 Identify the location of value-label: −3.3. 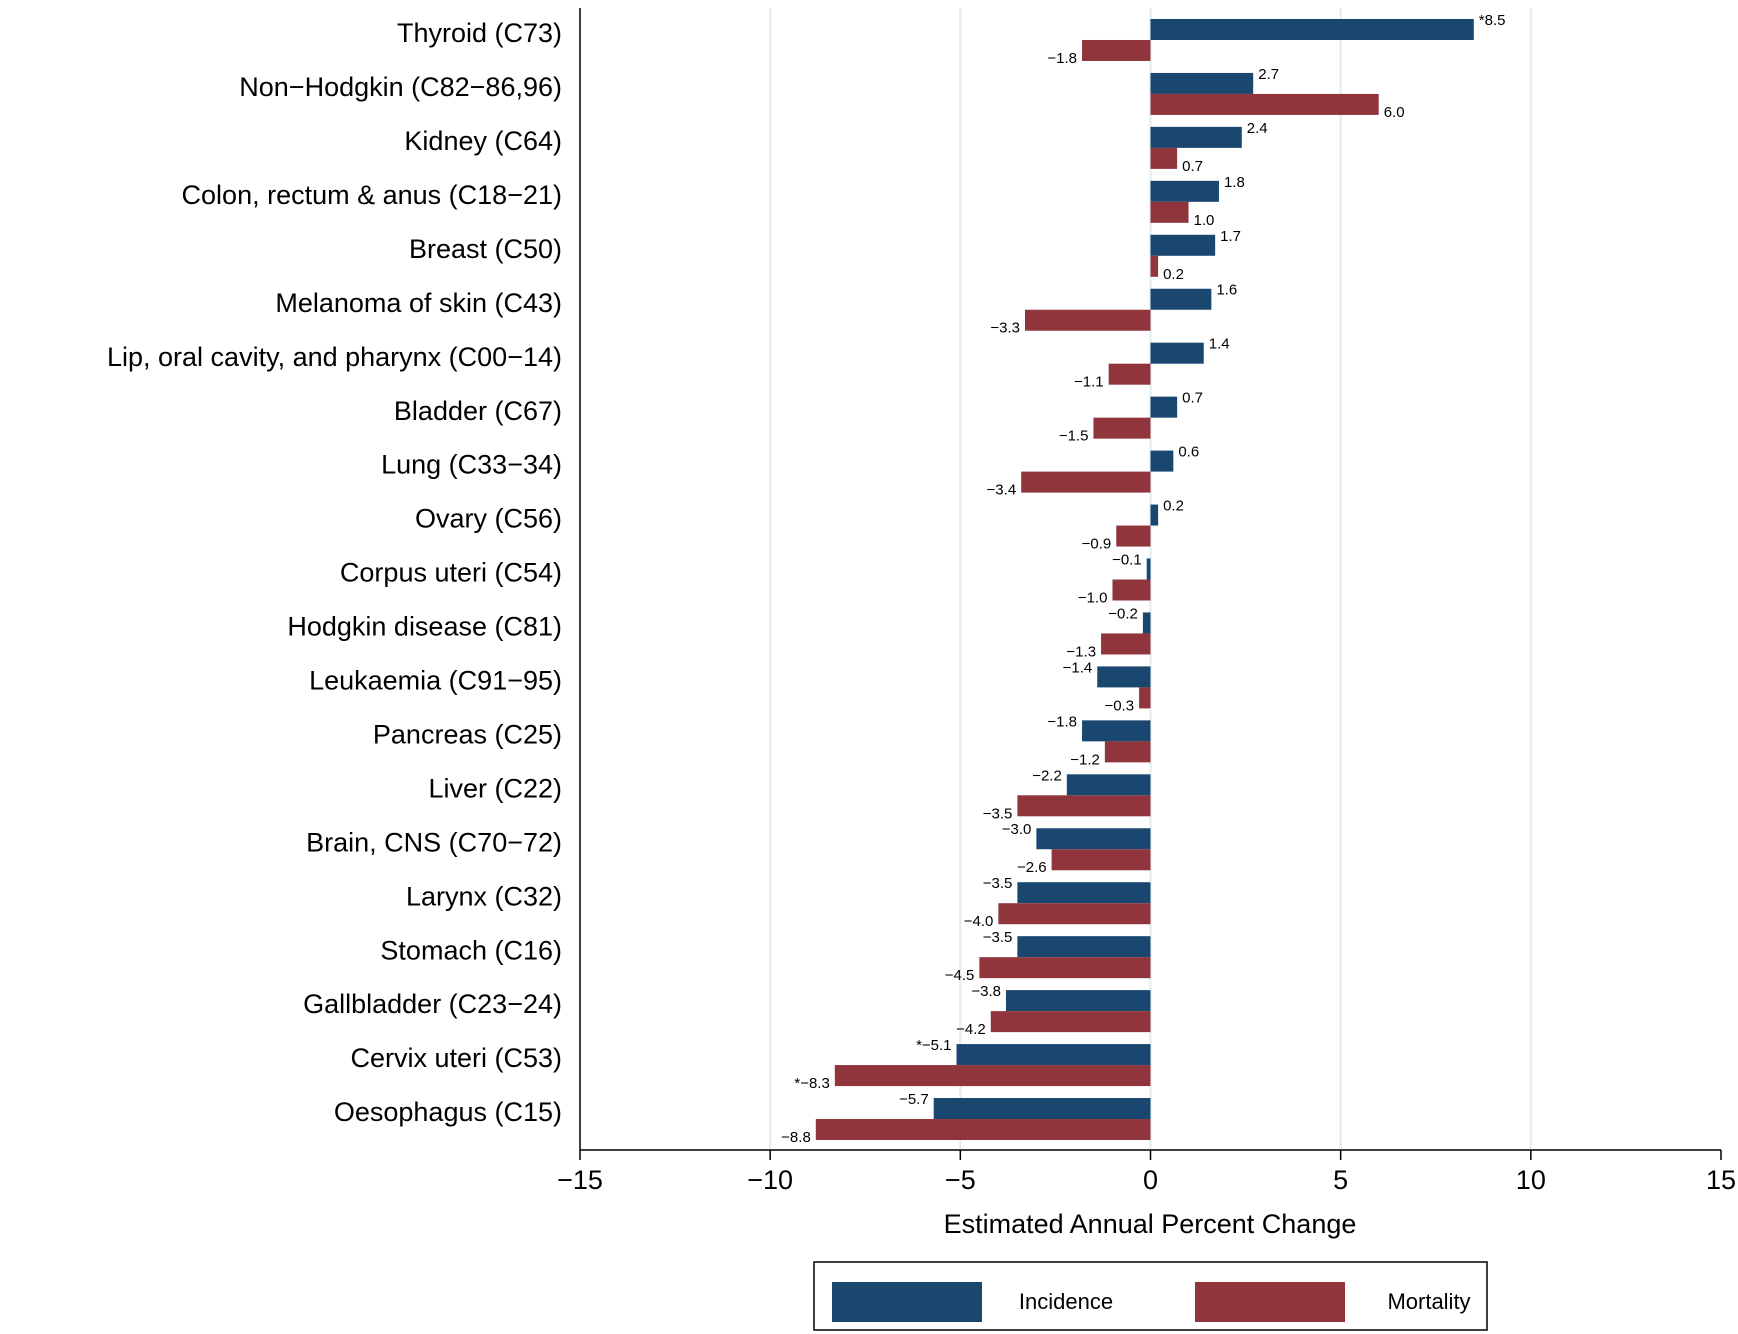
(1005, 328).